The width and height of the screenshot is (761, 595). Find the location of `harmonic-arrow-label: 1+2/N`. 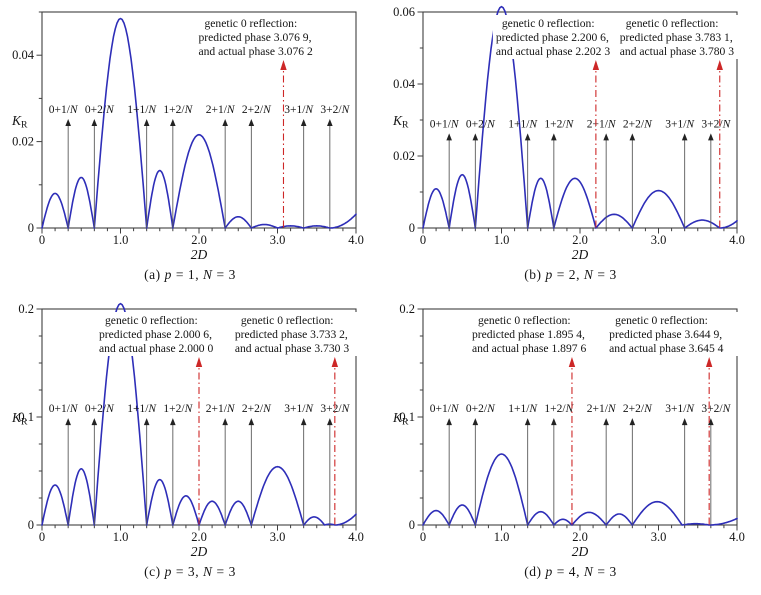

harmonic-arrow-label: 1+2/N is located at coordinates (178, 409).